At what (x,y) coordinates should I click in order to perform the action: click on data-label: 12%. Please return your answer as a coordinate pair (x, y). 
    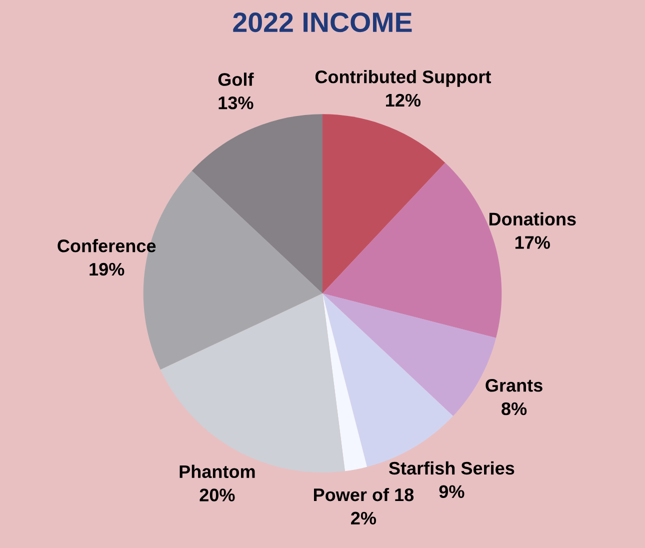
    Looking at the image, I should click on (403, 100).